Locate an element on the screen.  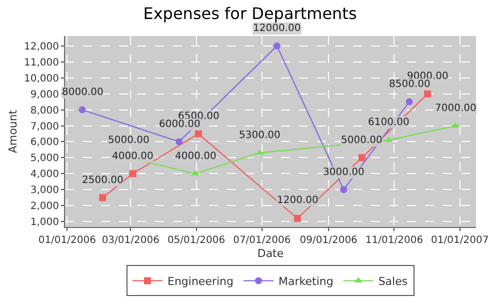
y-tick-label: 12,000 is located at coordinates (41, 46).